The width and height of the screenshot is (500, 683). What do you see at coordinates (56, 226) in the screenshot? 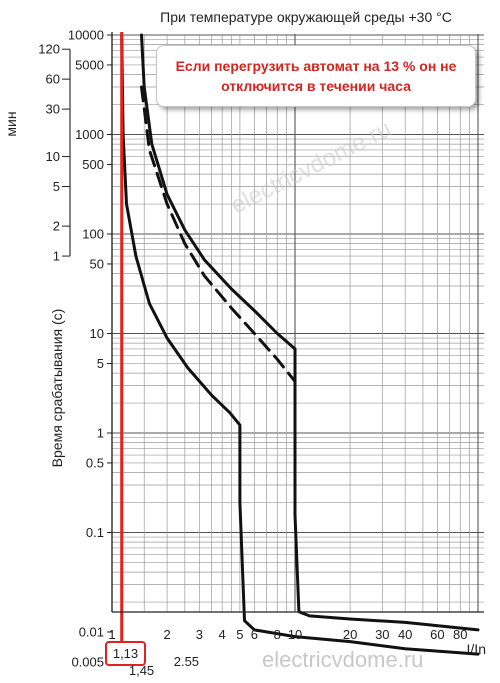
I see `minutes-tick-label: 2` at bounding box center [56, 226].